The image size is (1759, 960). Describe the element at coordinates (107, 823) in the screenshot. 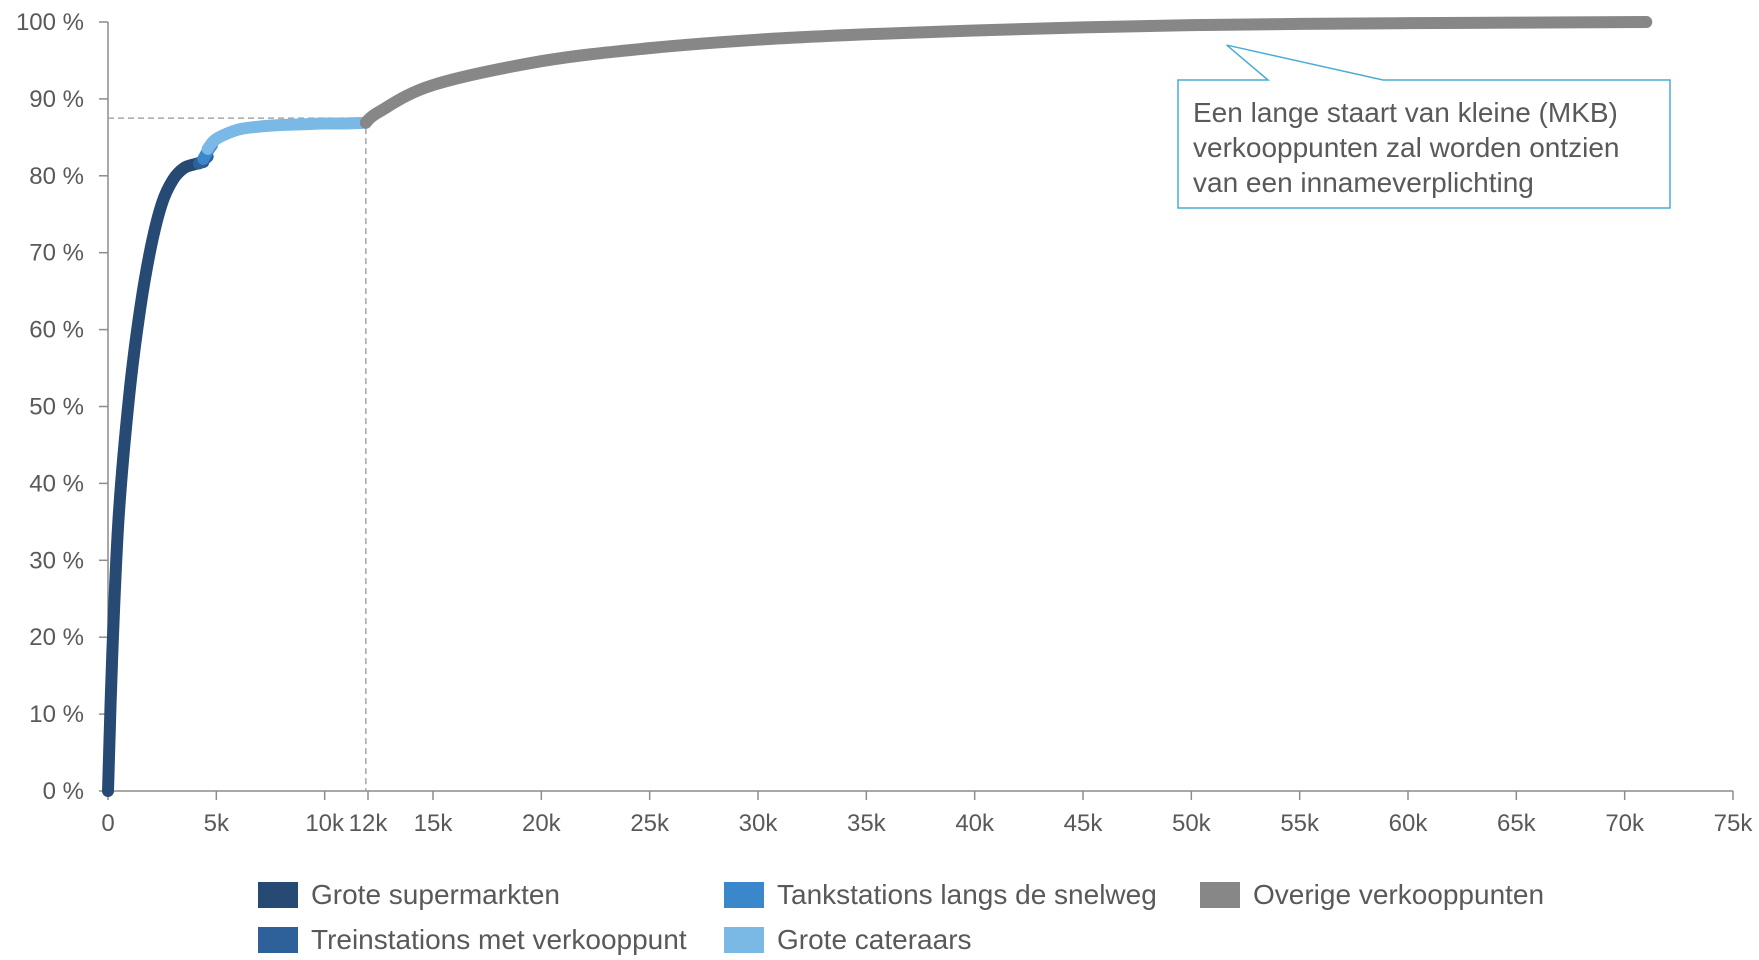

I see `x-tick-label: 0` at that location.